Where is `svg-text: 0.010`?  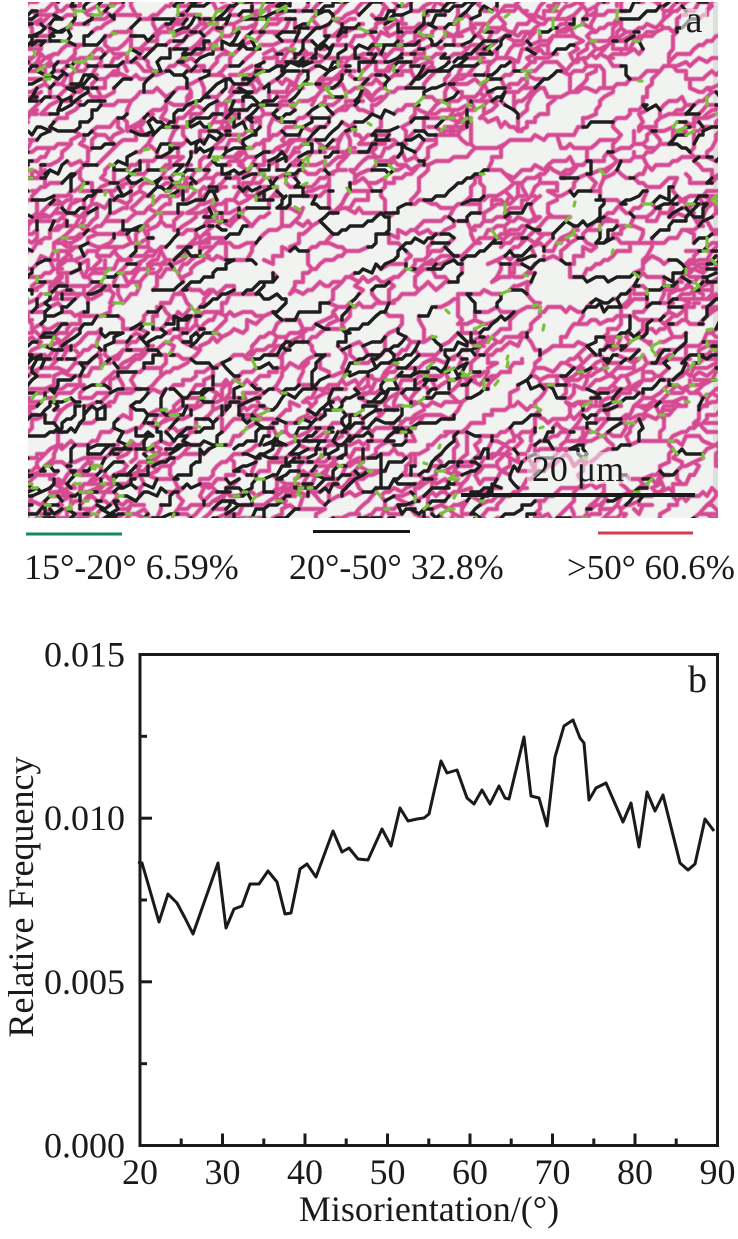 svg-text: 0.010 is located at coordinates (84, 818).